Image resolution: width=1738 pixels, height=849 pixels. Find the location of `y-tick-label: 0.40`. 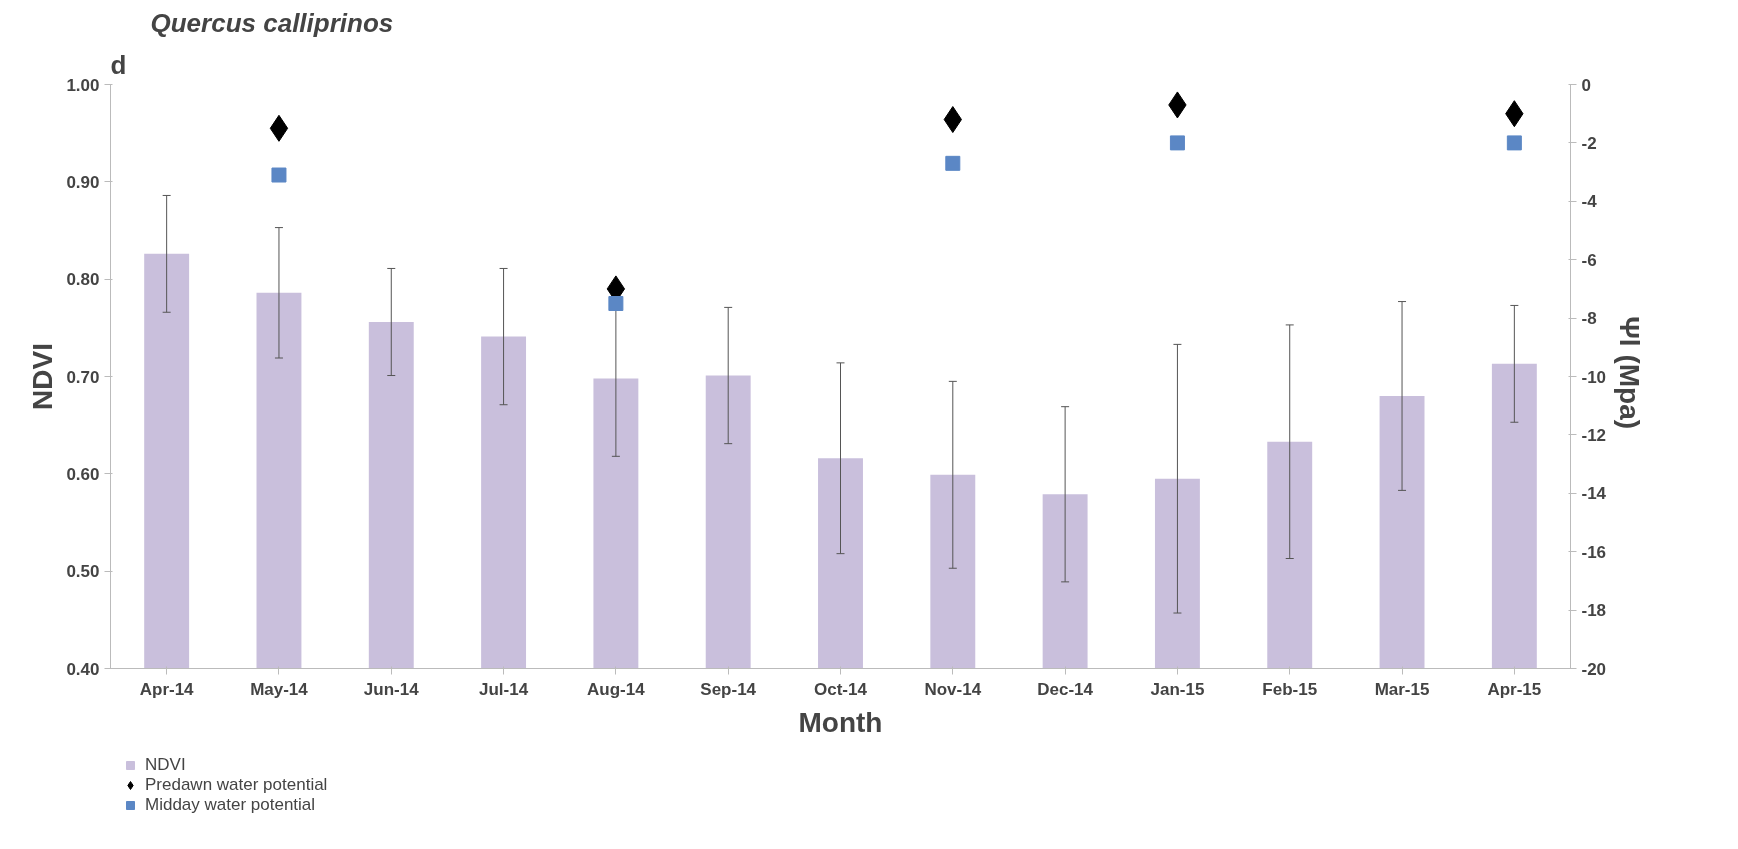

y-tick-label: 0.40 is located at coordinates (83, 669).